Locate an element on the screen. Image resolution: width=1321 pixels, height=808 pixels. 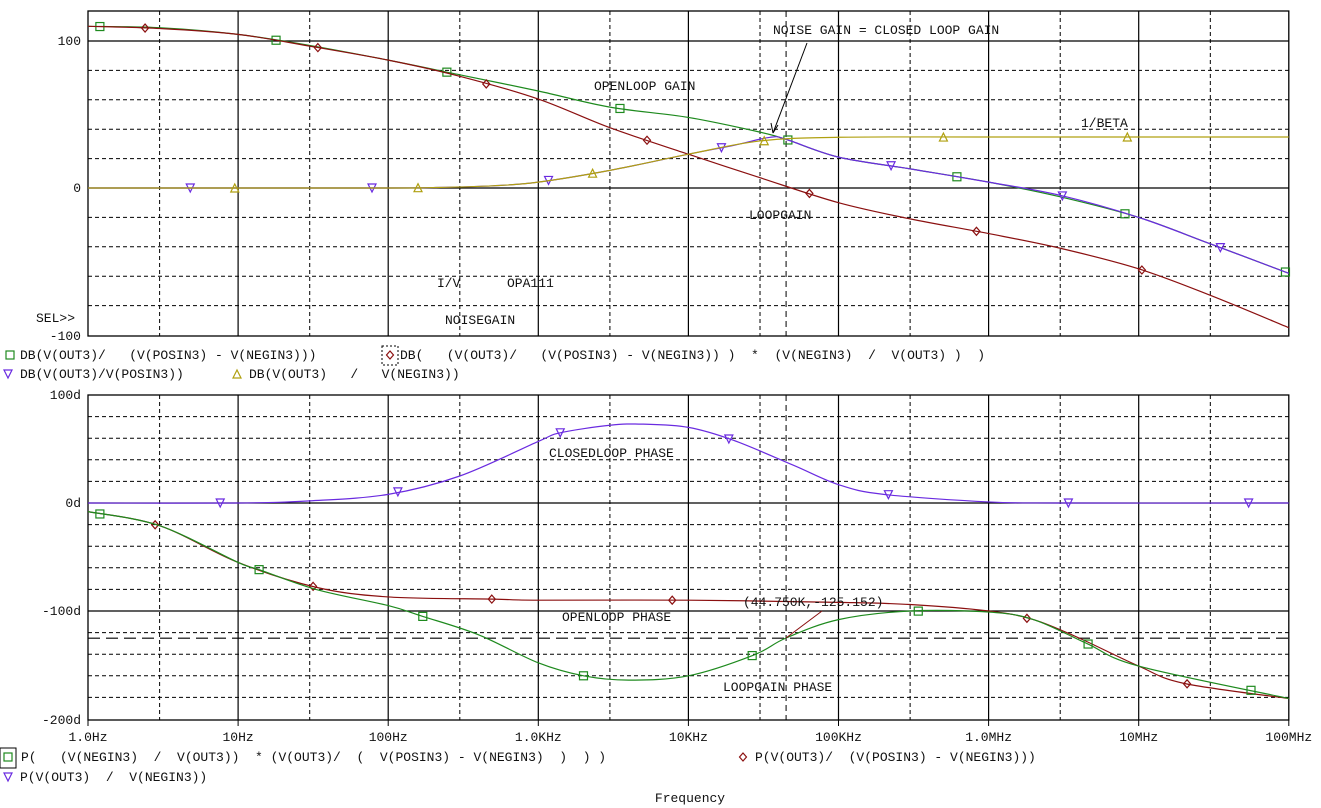
annotation-arrow is located at coordinates (790, 88).